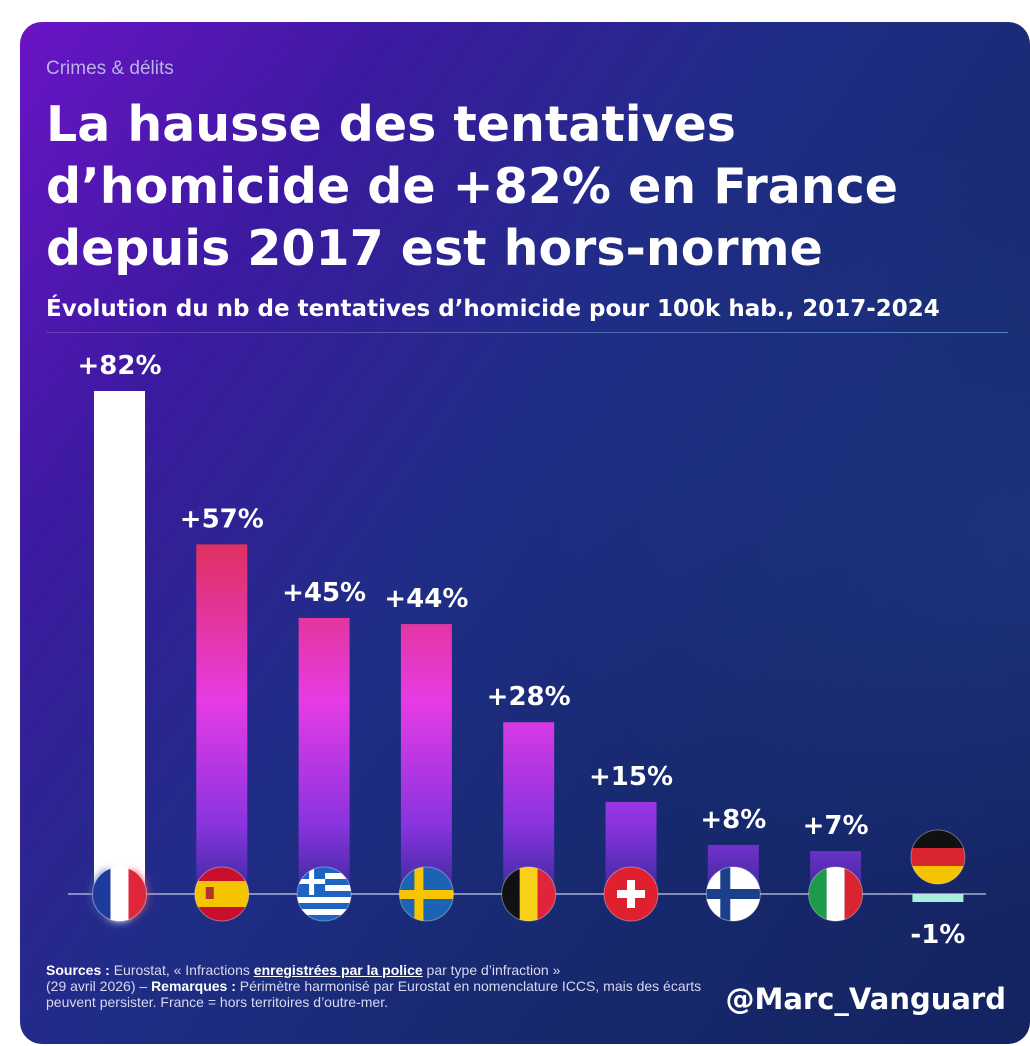 The height and width of the screenshot is (1046, 1030). What do you see at coordinates (733, 894) in the screenshot?
I see `finland-flag-icon` at bounding box center [733, 894].